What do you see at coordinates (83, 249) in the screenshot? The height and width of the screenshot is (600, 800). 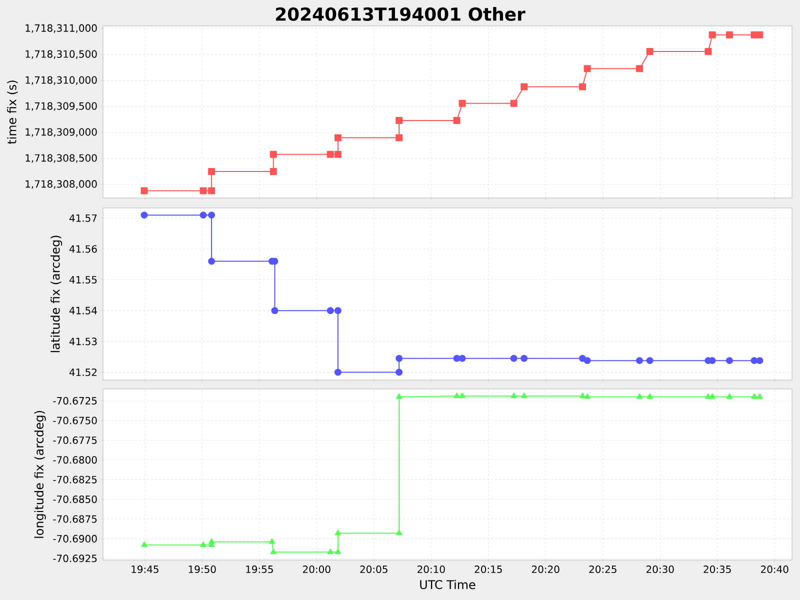 I see `y-tick-label: 41.56` at bounding box center [83, 249].